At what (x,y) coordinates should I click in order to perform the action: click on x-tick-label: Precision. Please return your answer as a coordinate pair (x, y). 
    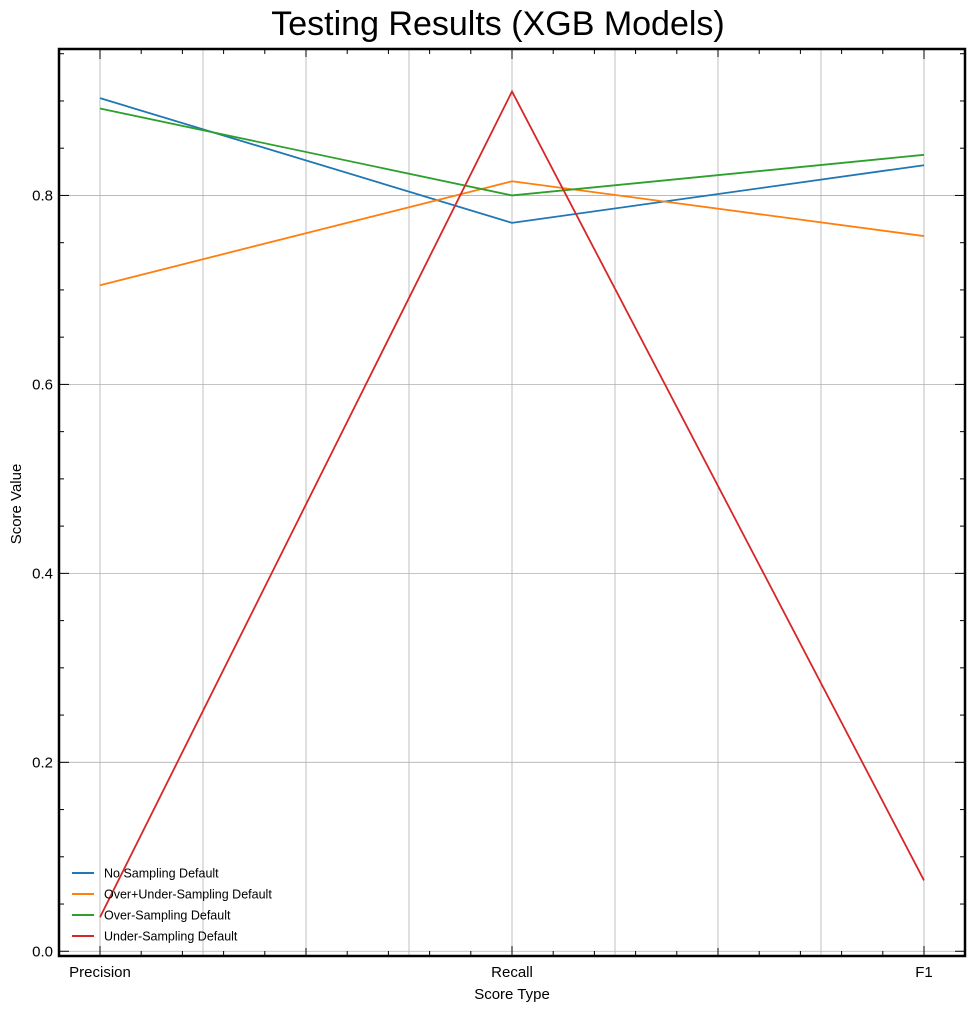
    Looking at the image, I should click on (100, 972).